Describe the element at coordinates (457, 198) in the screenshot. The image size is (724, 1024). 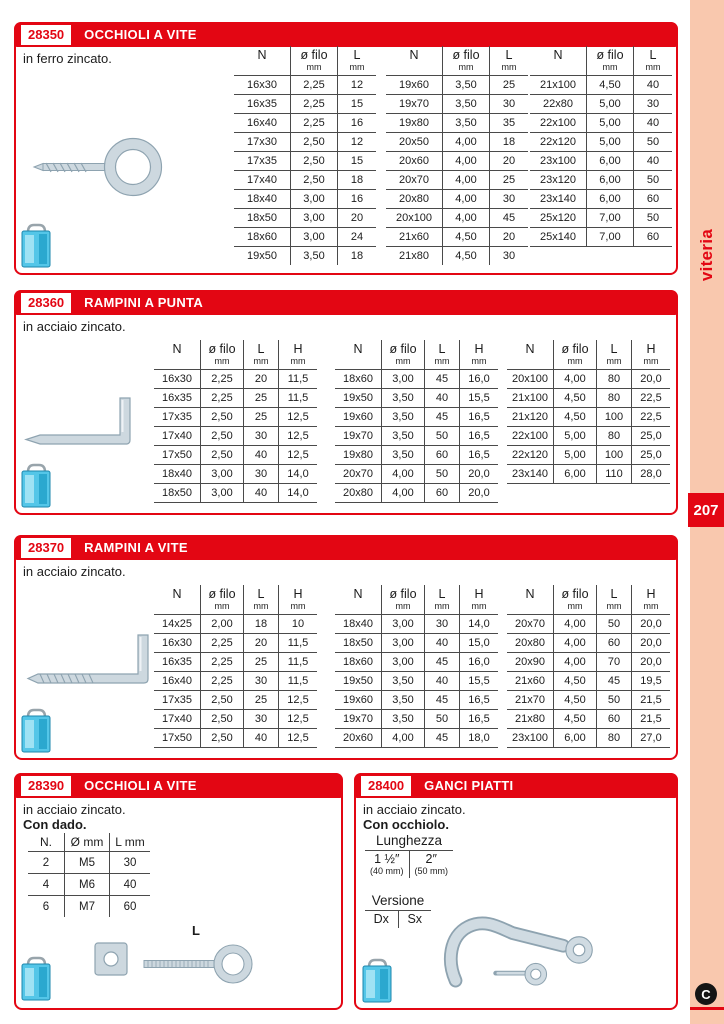
I see `table-row: 20x80 4,00 30` at that location.